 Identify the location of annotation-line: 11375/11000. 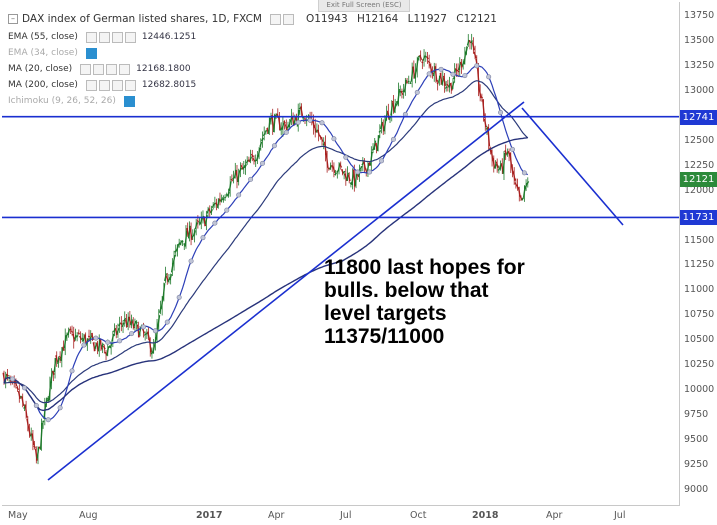
(384, 336).